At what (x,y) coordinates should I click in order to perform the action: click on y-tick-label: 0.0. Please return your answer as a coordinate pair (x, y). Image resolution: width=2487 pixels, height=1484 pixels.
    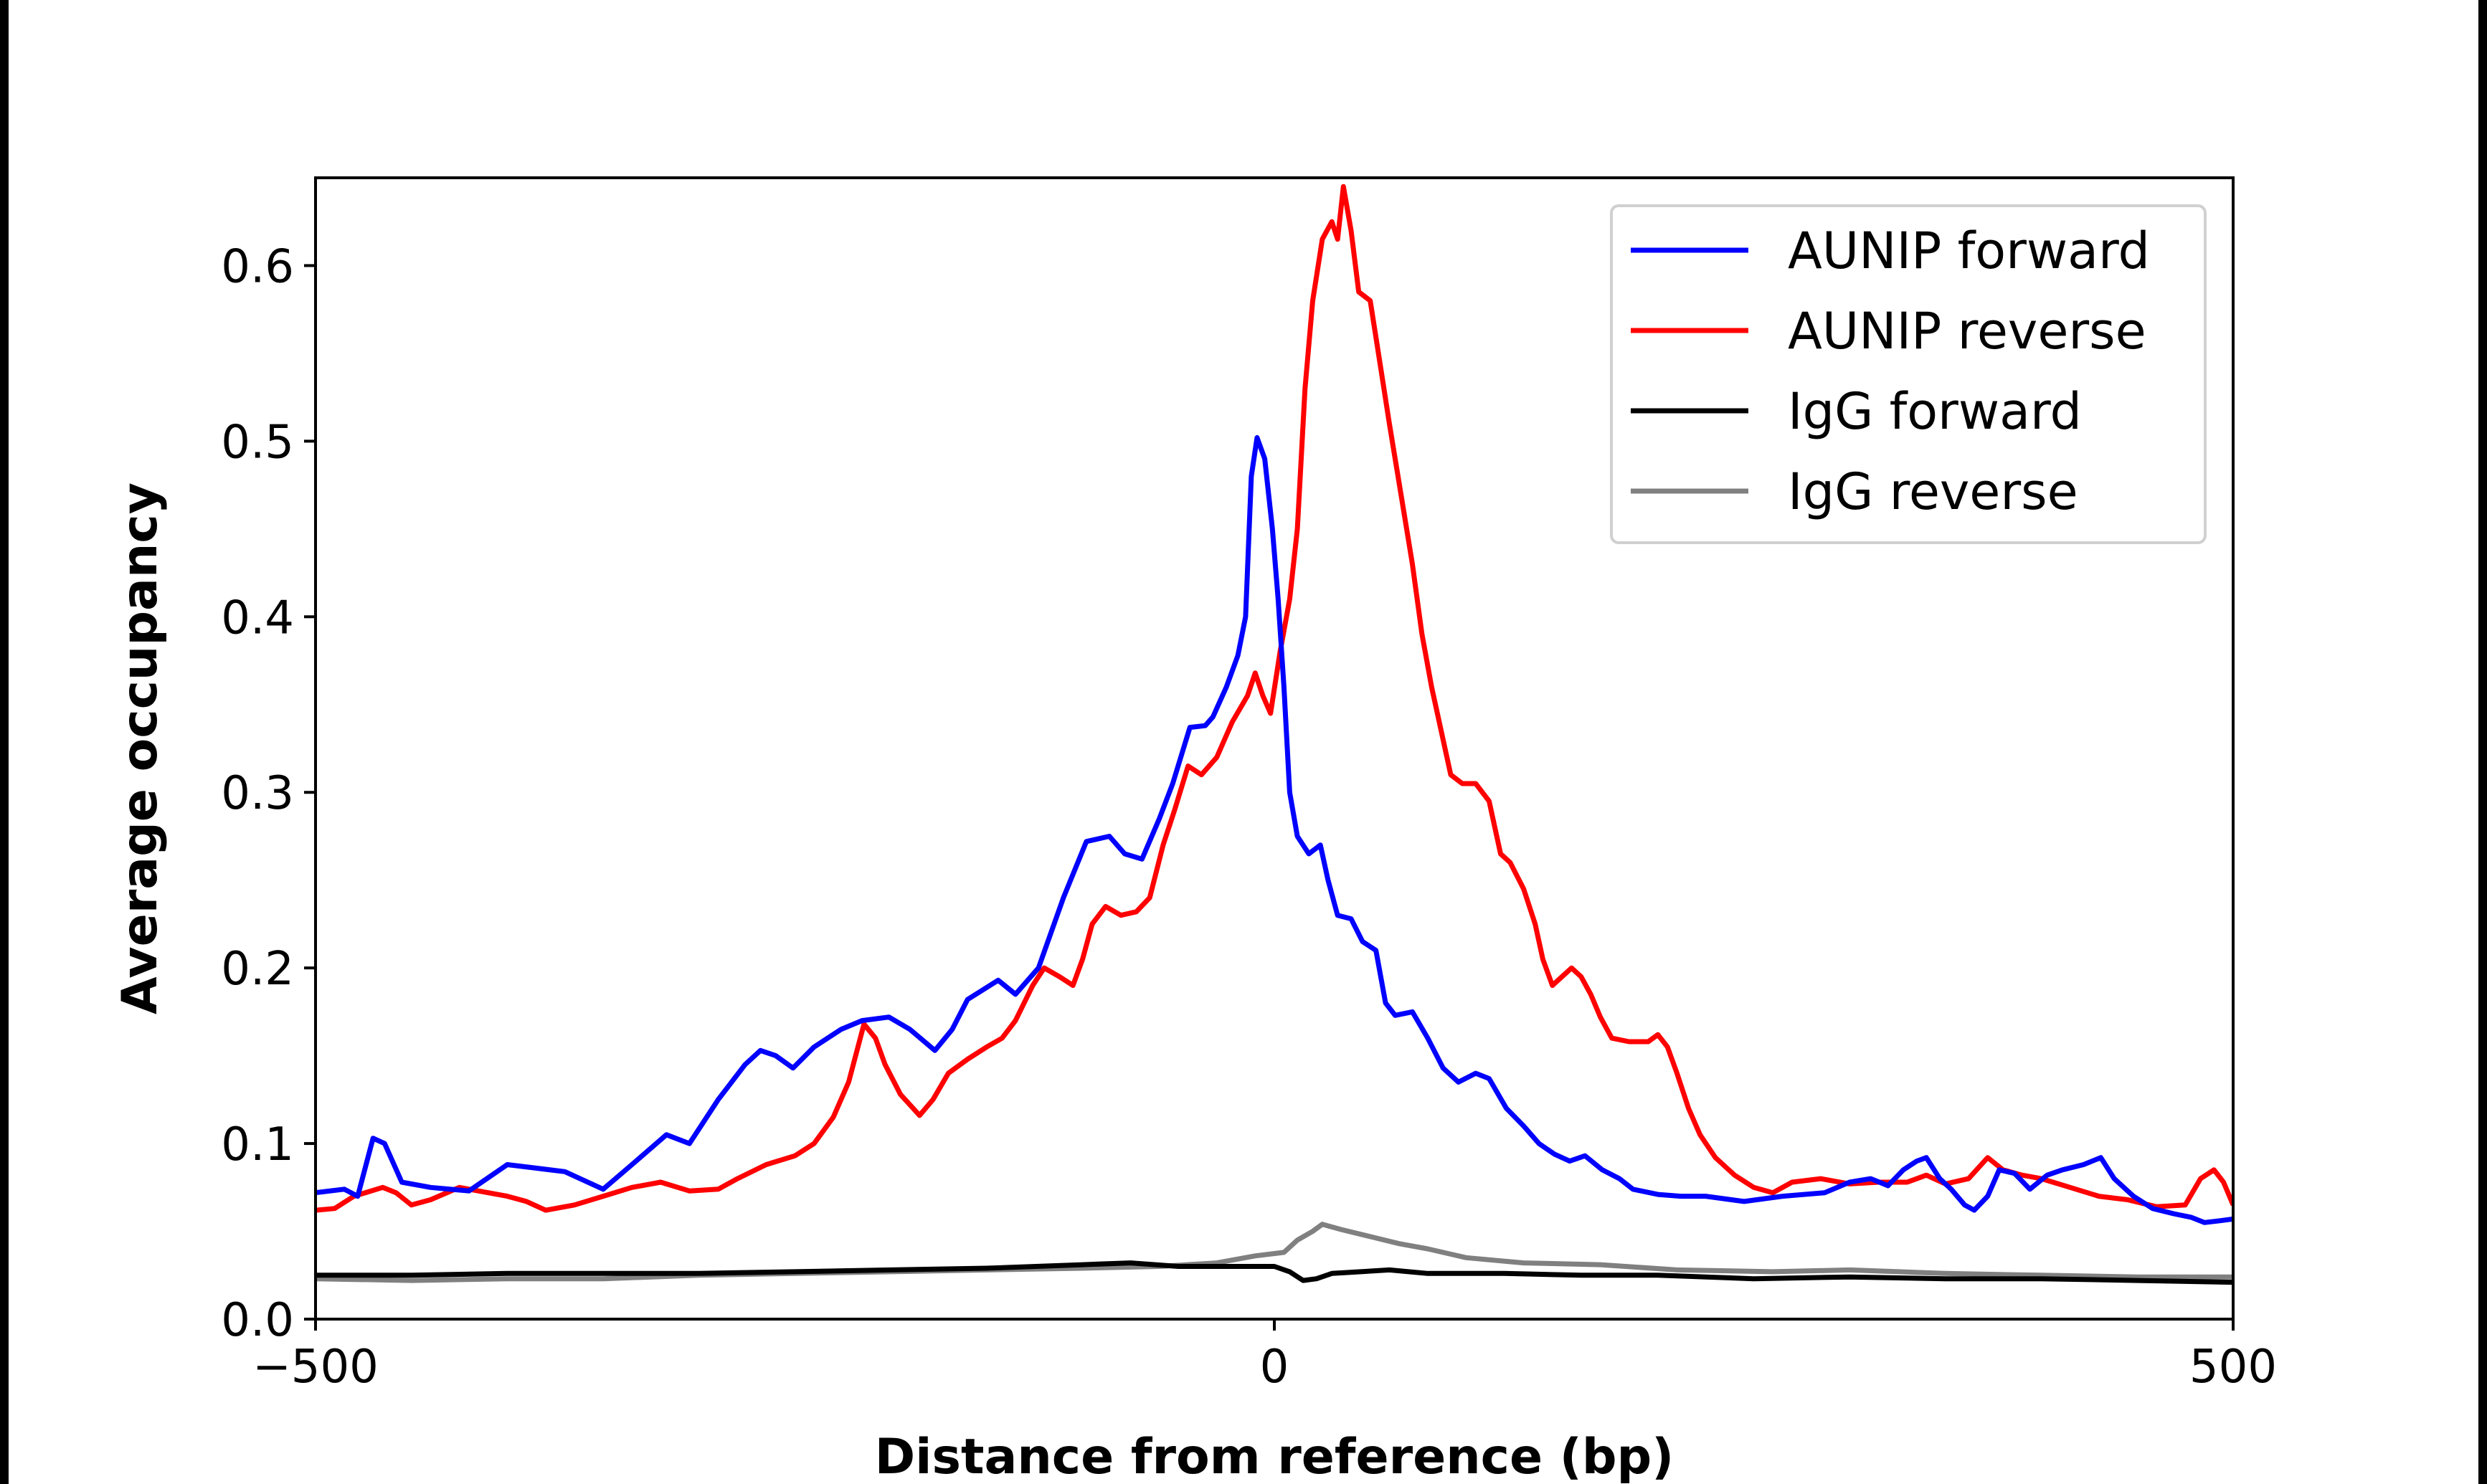
    Looking at the image, I should click on (257, 1321).